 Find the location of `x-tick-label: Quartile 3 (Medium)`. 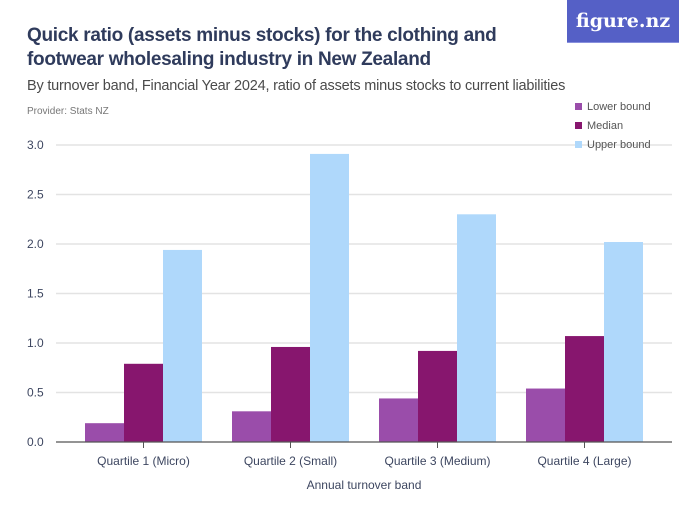

x-tick-label: Quartile 3 (Medium) is located at coordinates (437, 461).